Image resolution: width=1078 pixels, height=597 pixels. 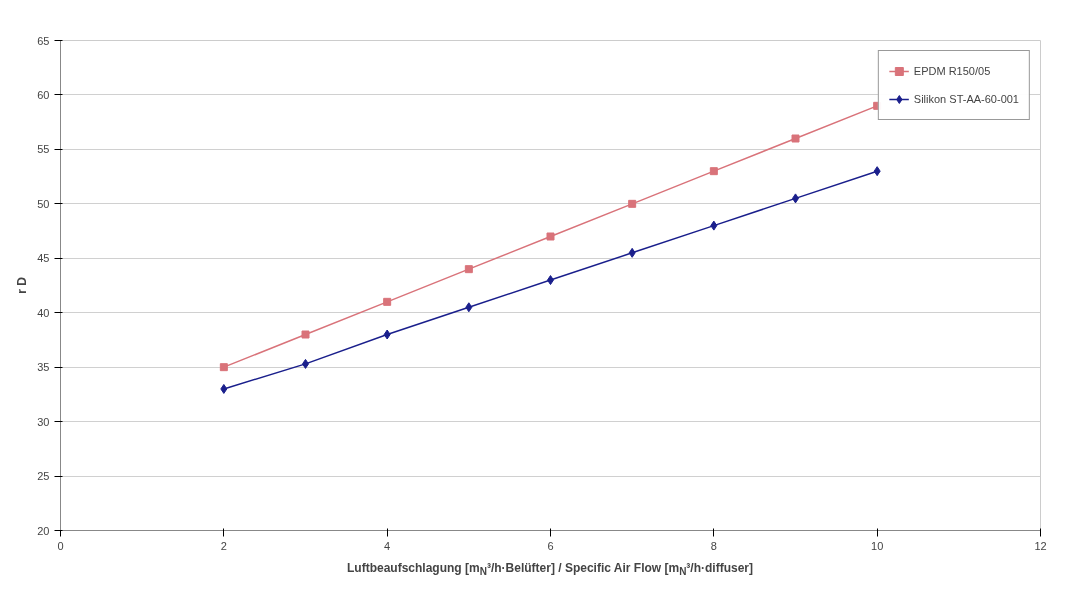 What do you see at coordinates (952, 71) in the screenshot?
I see `legend-label: EPDM R150/05` at bounding box center [952, 71].